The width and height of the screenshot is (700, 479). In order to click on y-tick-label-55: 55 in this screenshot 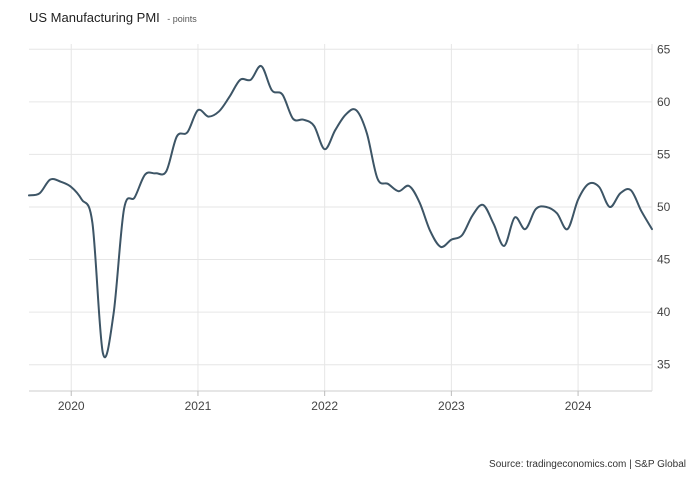, I will do `click(664, 154)`.